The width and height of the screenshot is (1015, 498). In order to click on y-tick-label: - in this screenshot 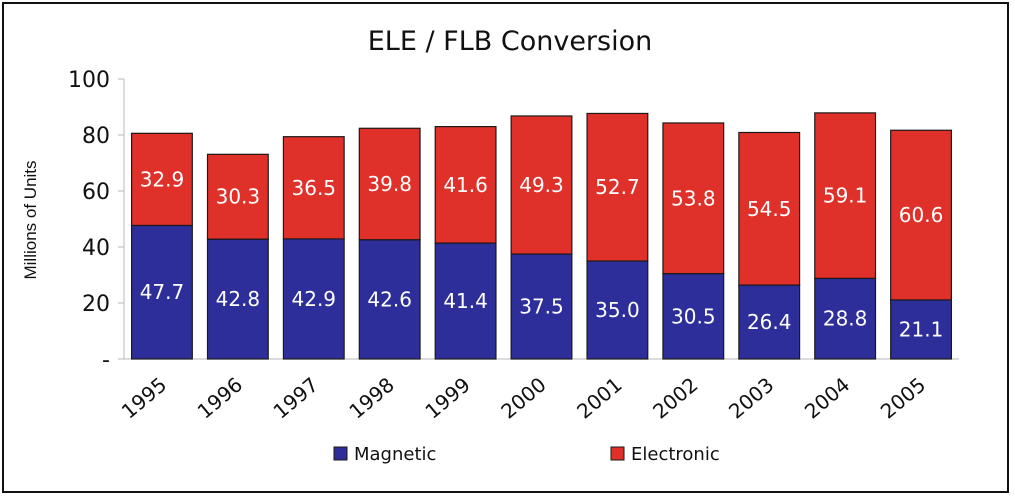, I will do `click(106, 360)`.